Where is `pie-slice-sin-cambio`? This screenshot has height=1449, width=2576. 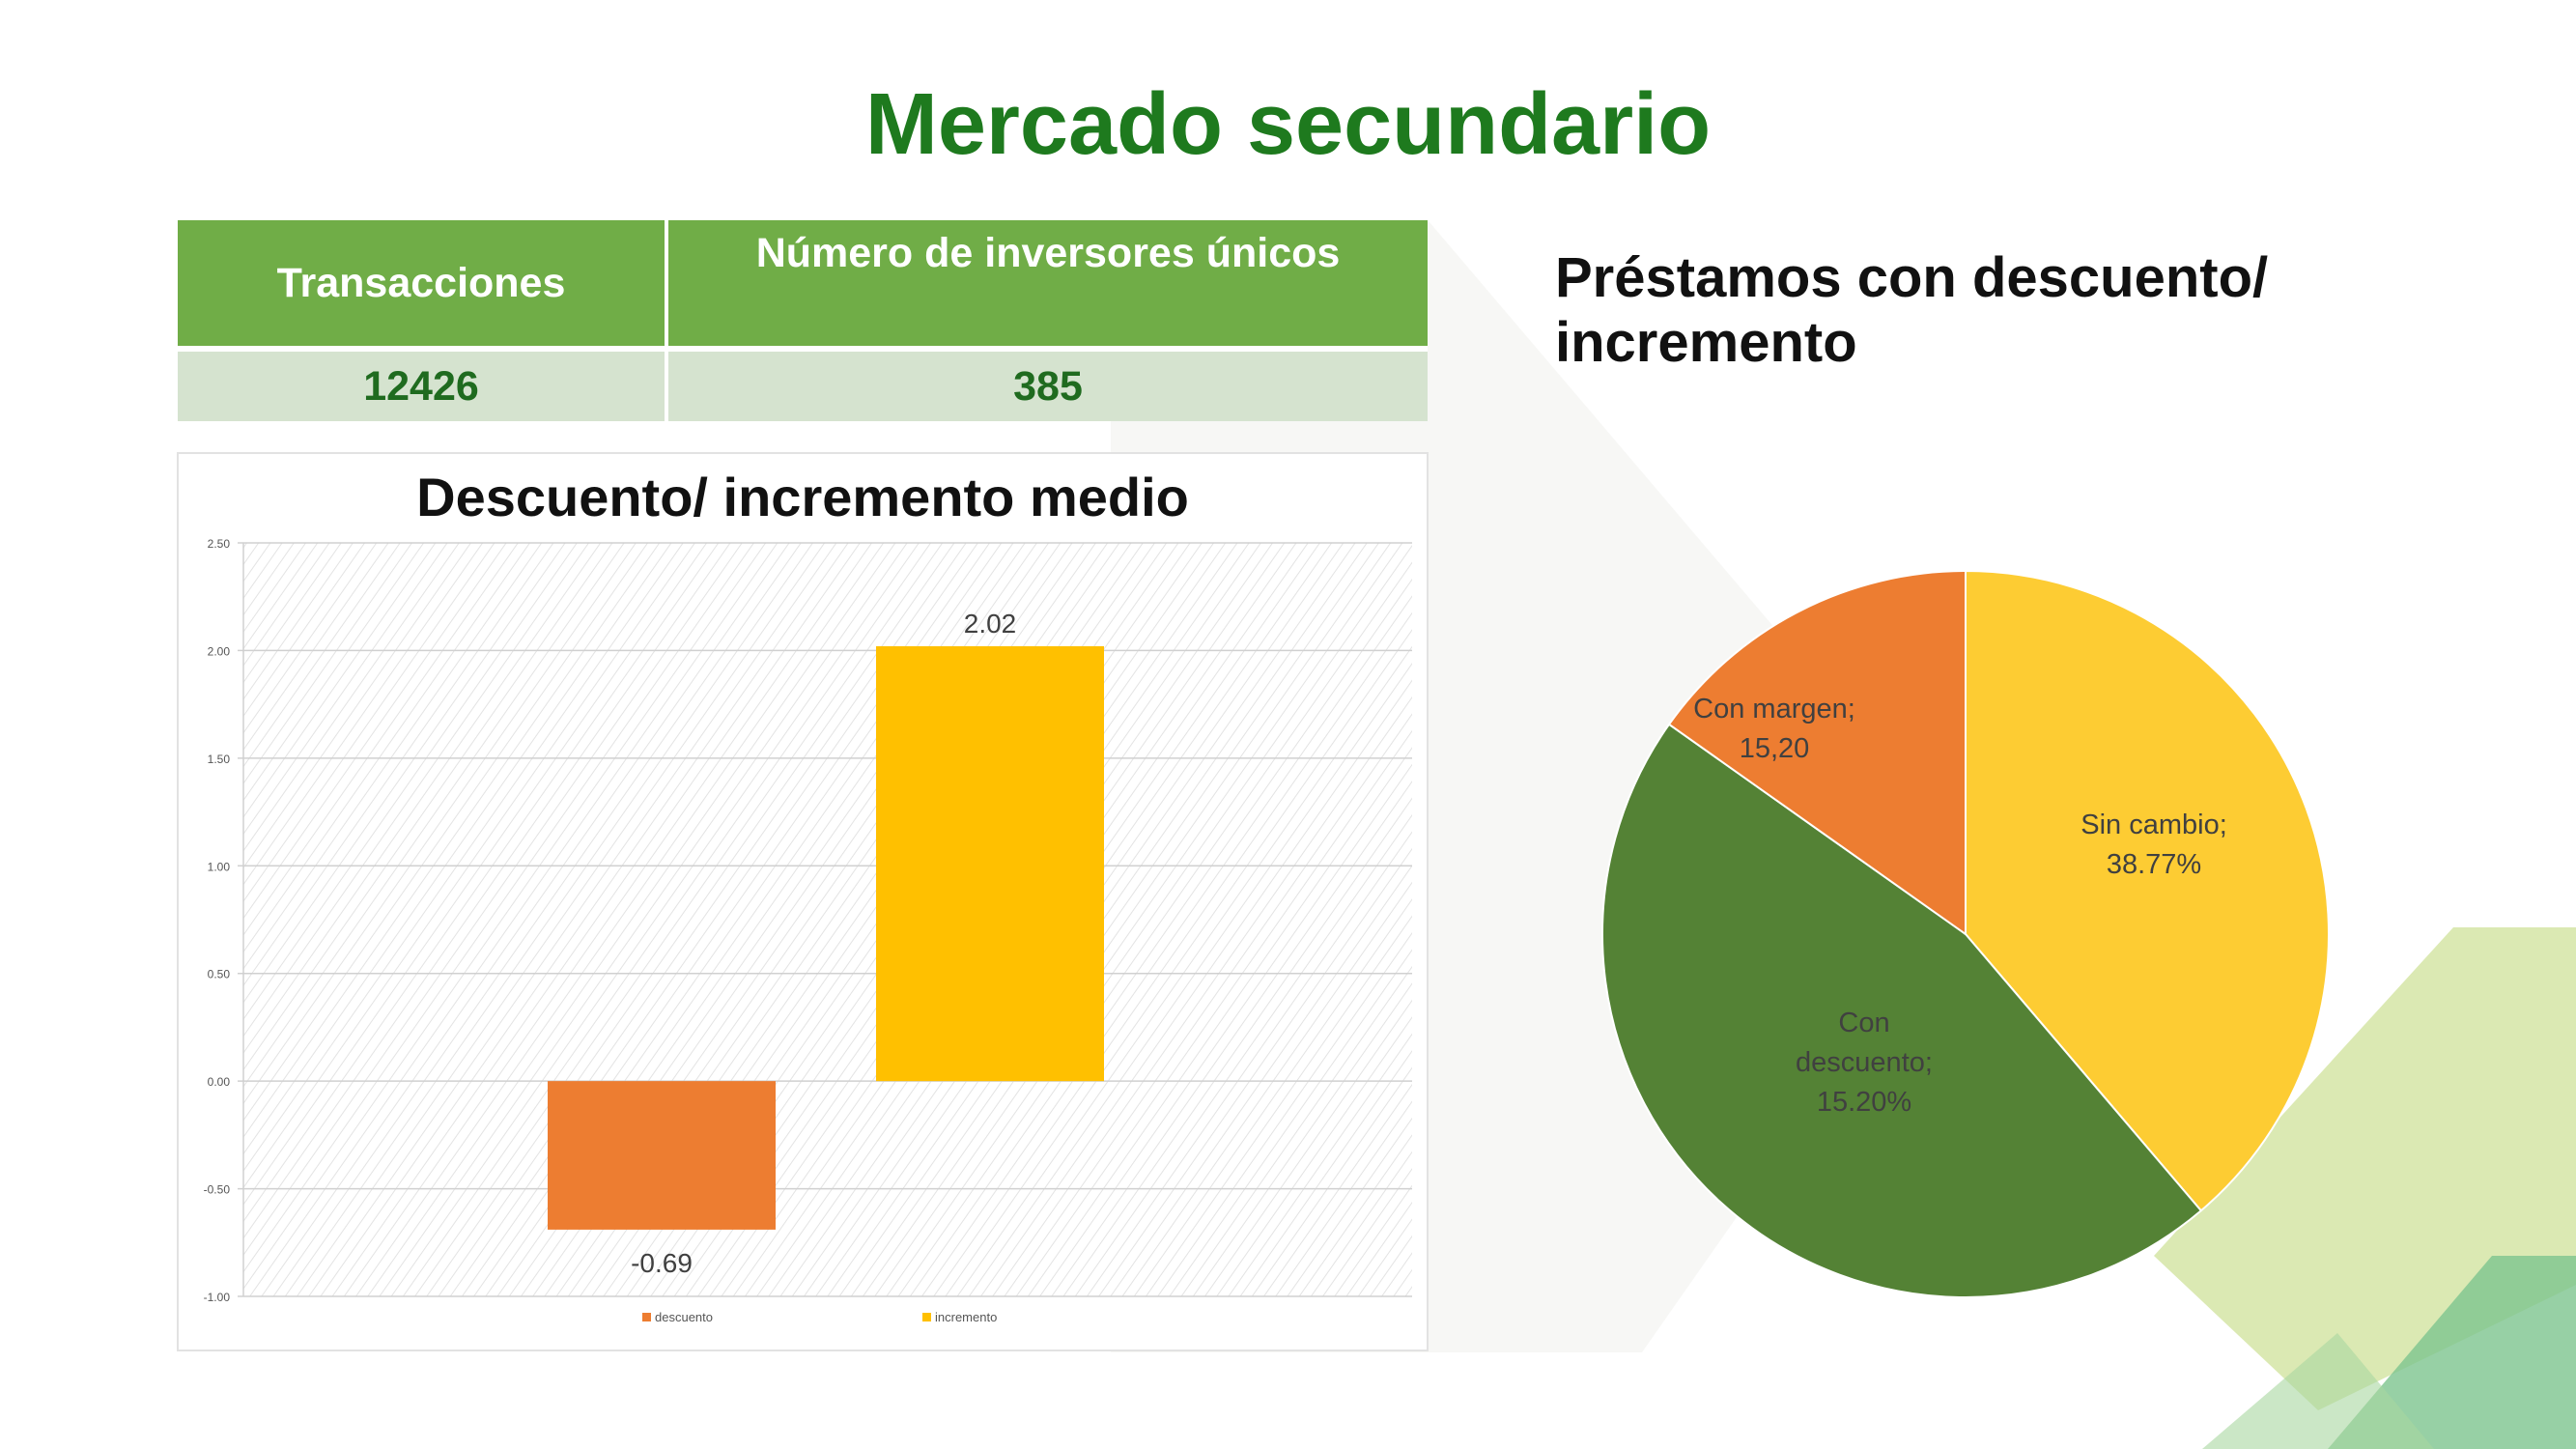 pie-slice-sin-cambio is located at coordinates (2147, 890).